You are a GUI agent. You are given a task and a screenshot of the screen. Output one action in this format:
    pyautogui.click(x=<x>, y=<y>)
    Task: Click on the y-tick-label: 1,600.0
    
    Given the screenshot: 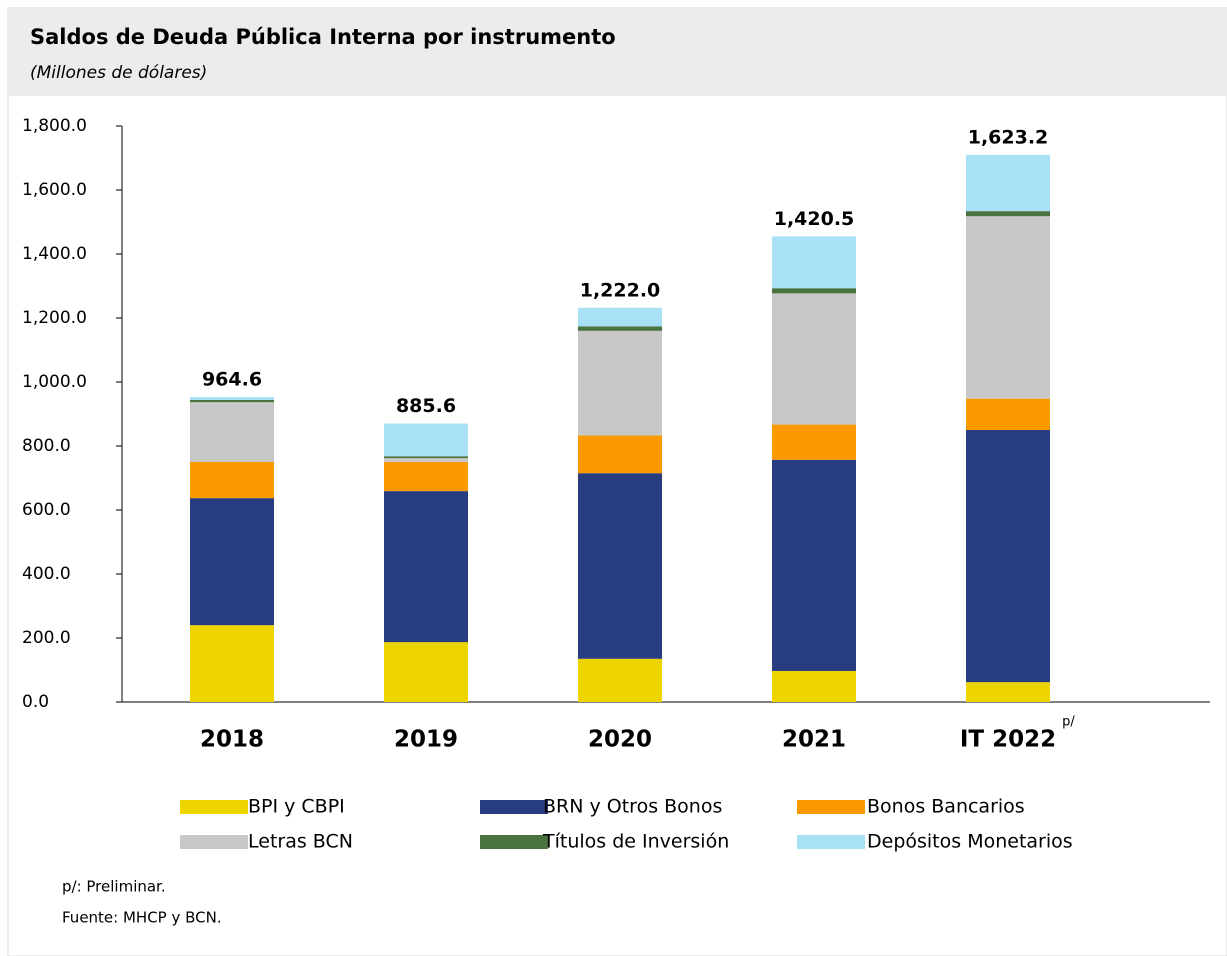 What is the action you would take?
    pyautogui.click(x=54, y=190)
    